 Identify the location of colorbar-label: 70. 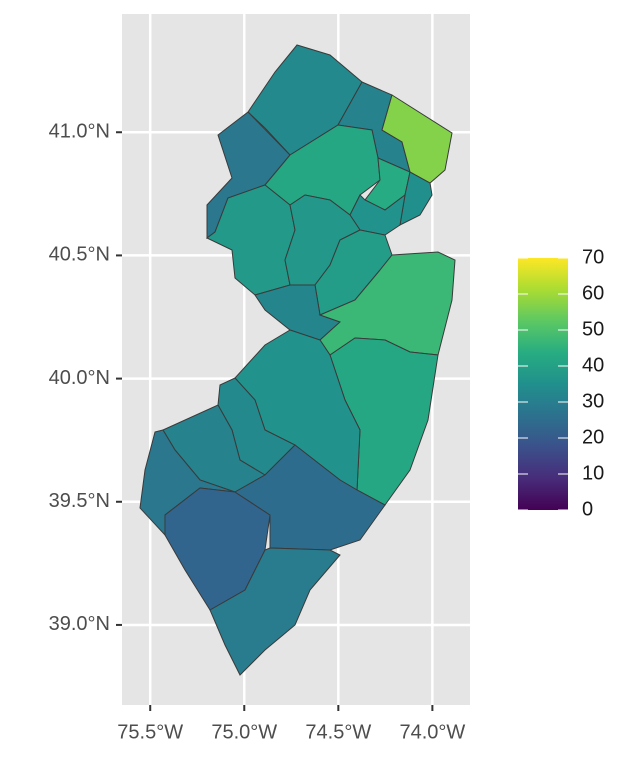
(593, 257).